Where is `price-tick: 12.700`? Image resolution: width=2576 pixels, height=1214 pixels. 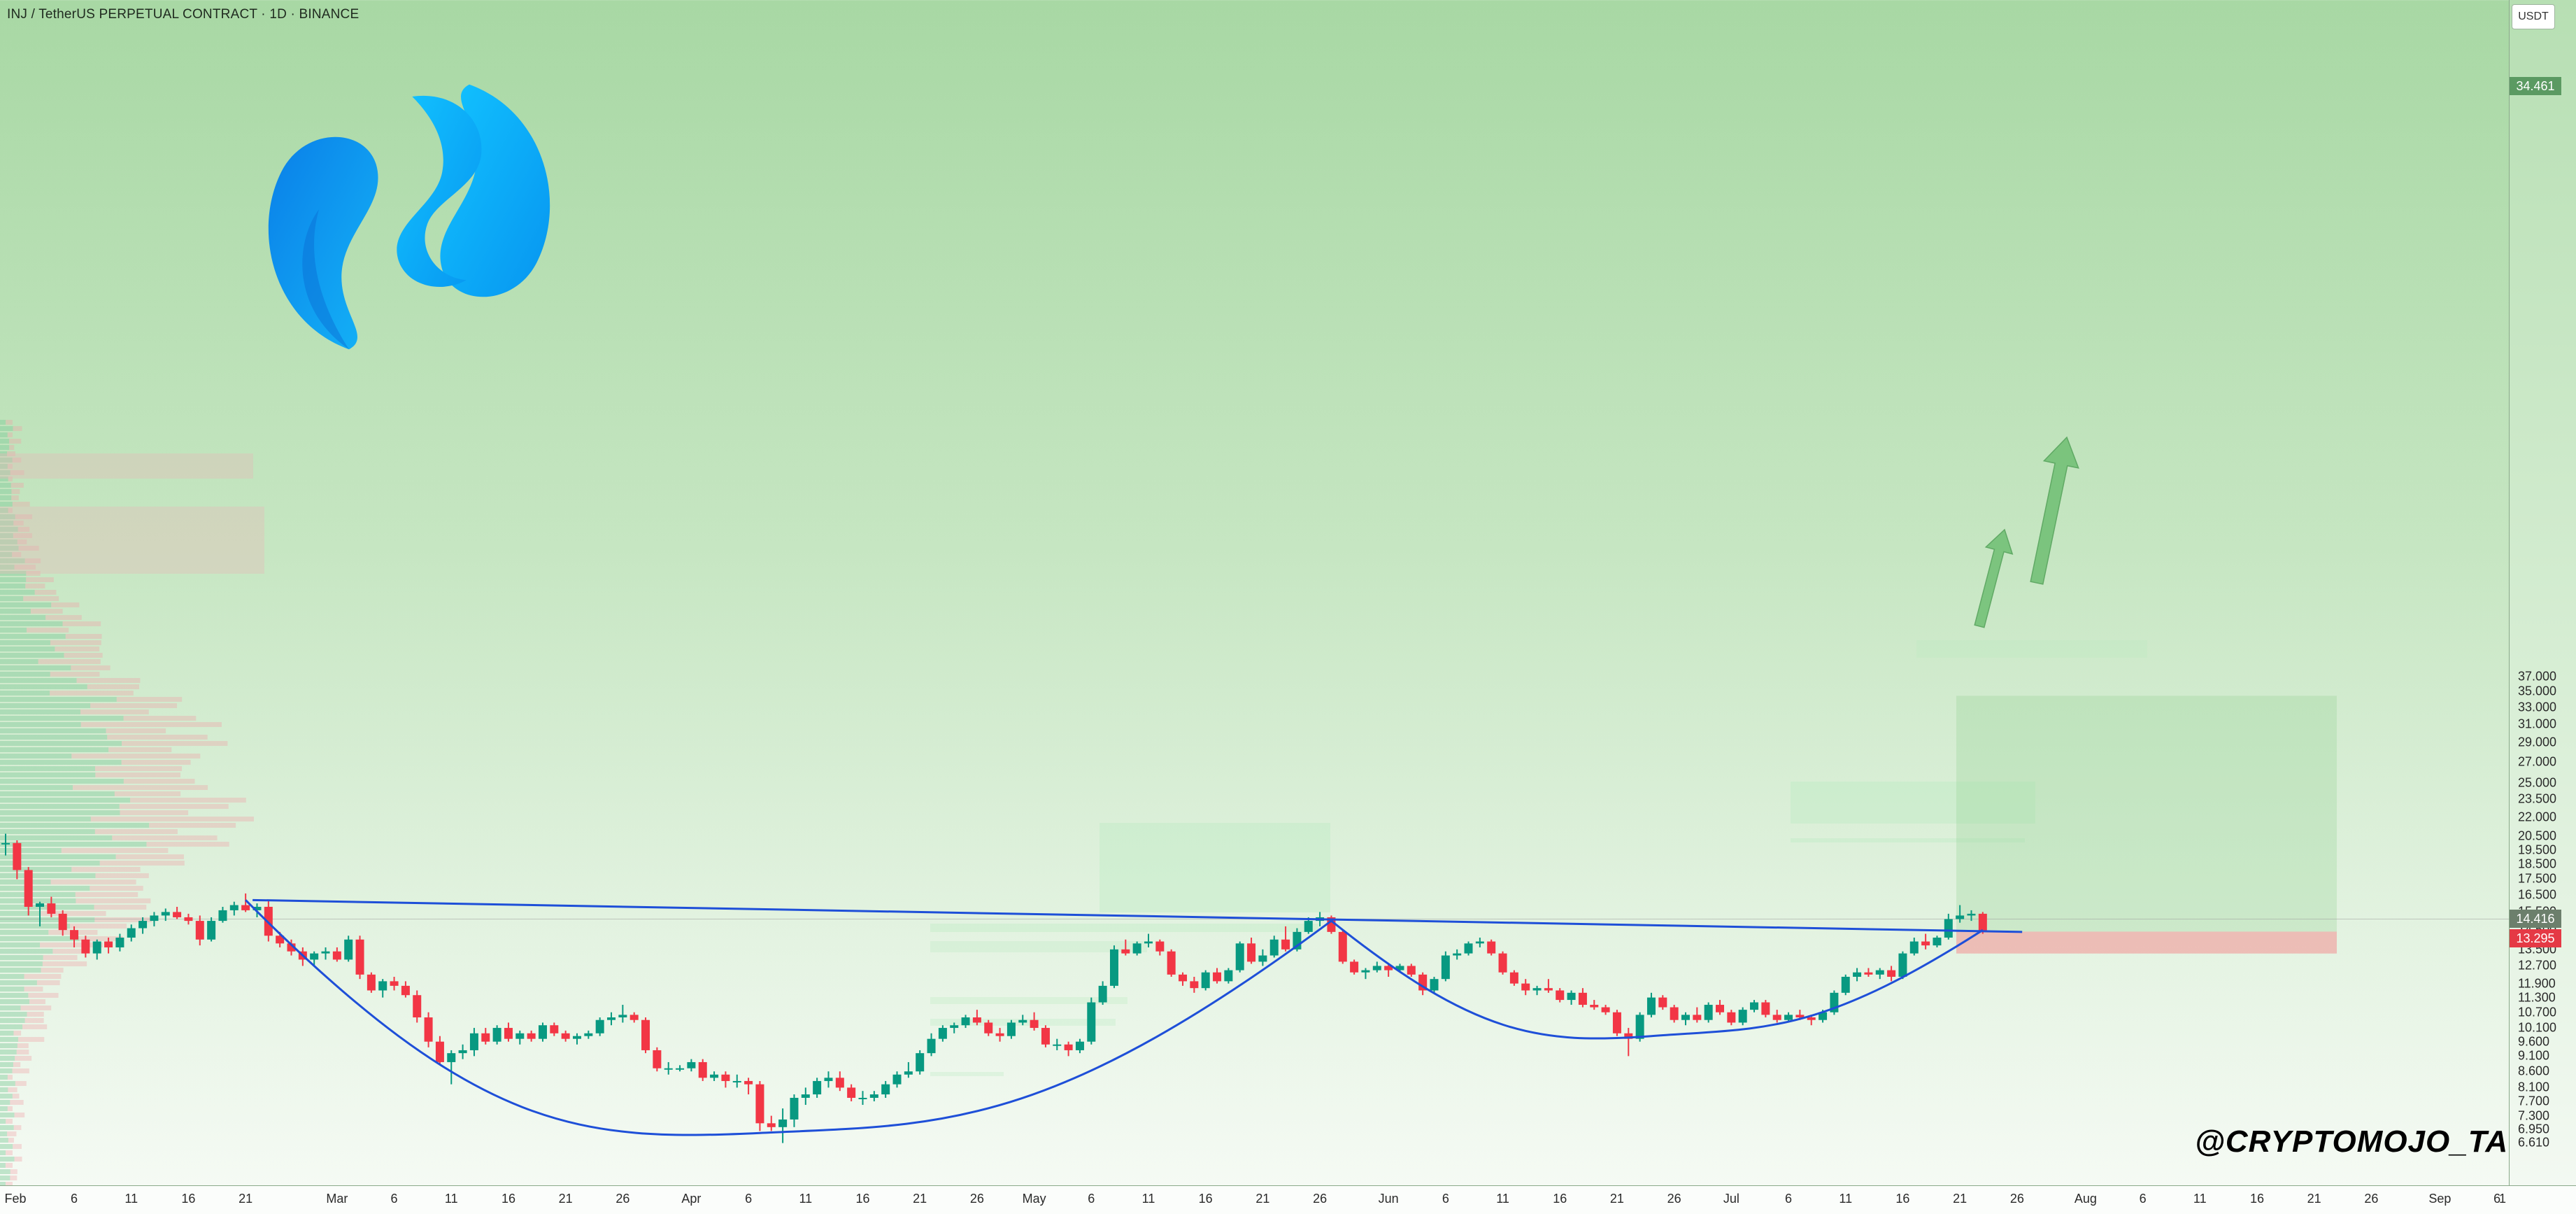
price-tick: 12.700 is located at coordinates (2537, 965).